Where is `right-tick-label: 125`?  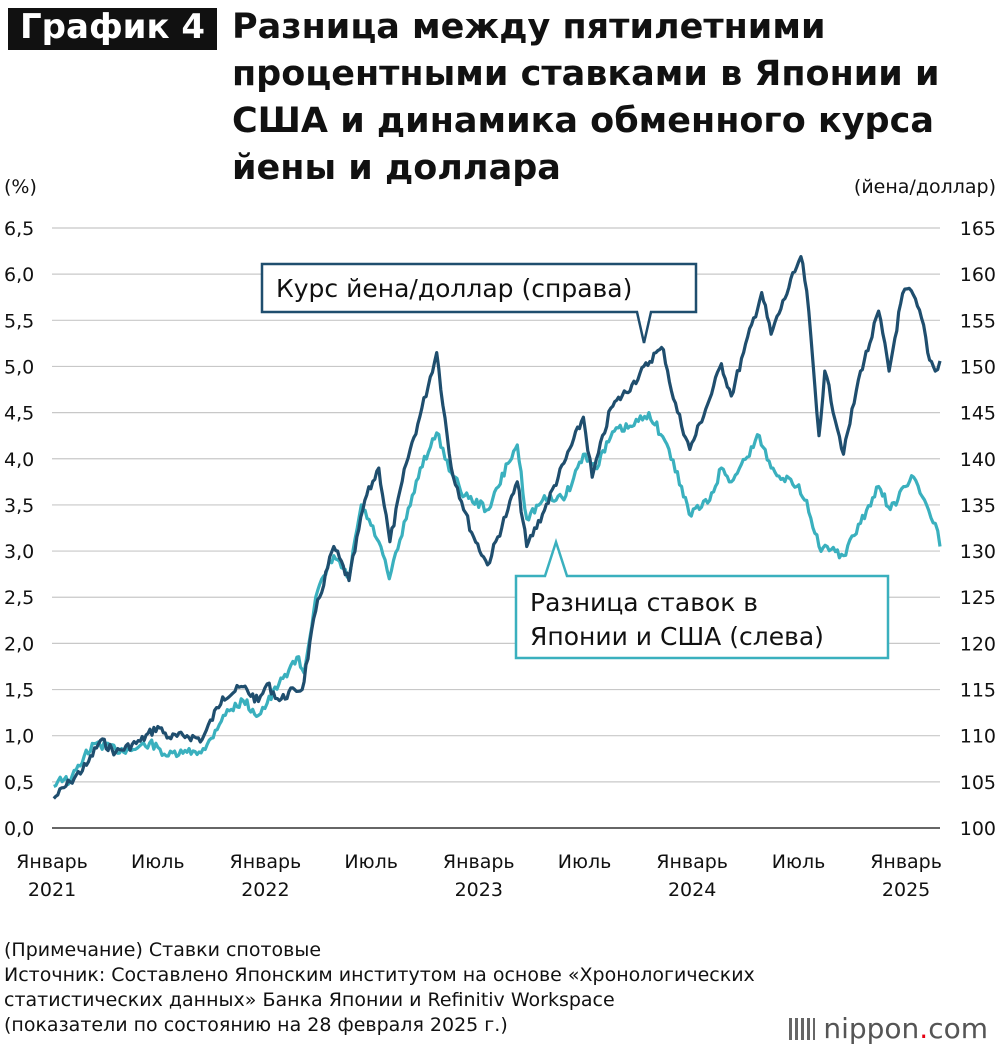 right-tick-label: 125 is located at coordinates (978, 598).